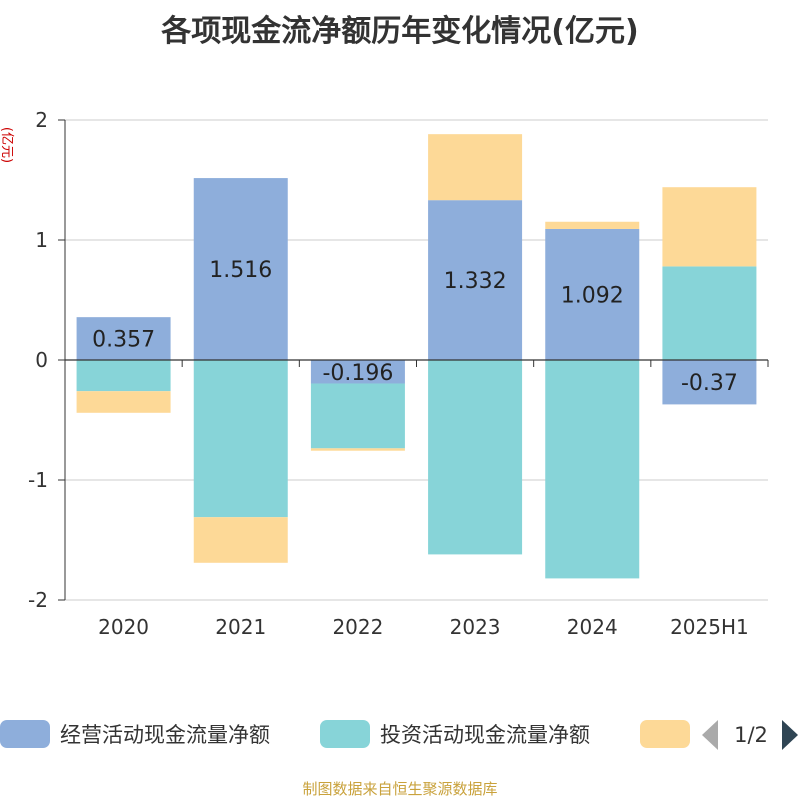 The width and height of the screenshot is (800, 800). I want to click on bar-1-2025H1, so click(709, 382).